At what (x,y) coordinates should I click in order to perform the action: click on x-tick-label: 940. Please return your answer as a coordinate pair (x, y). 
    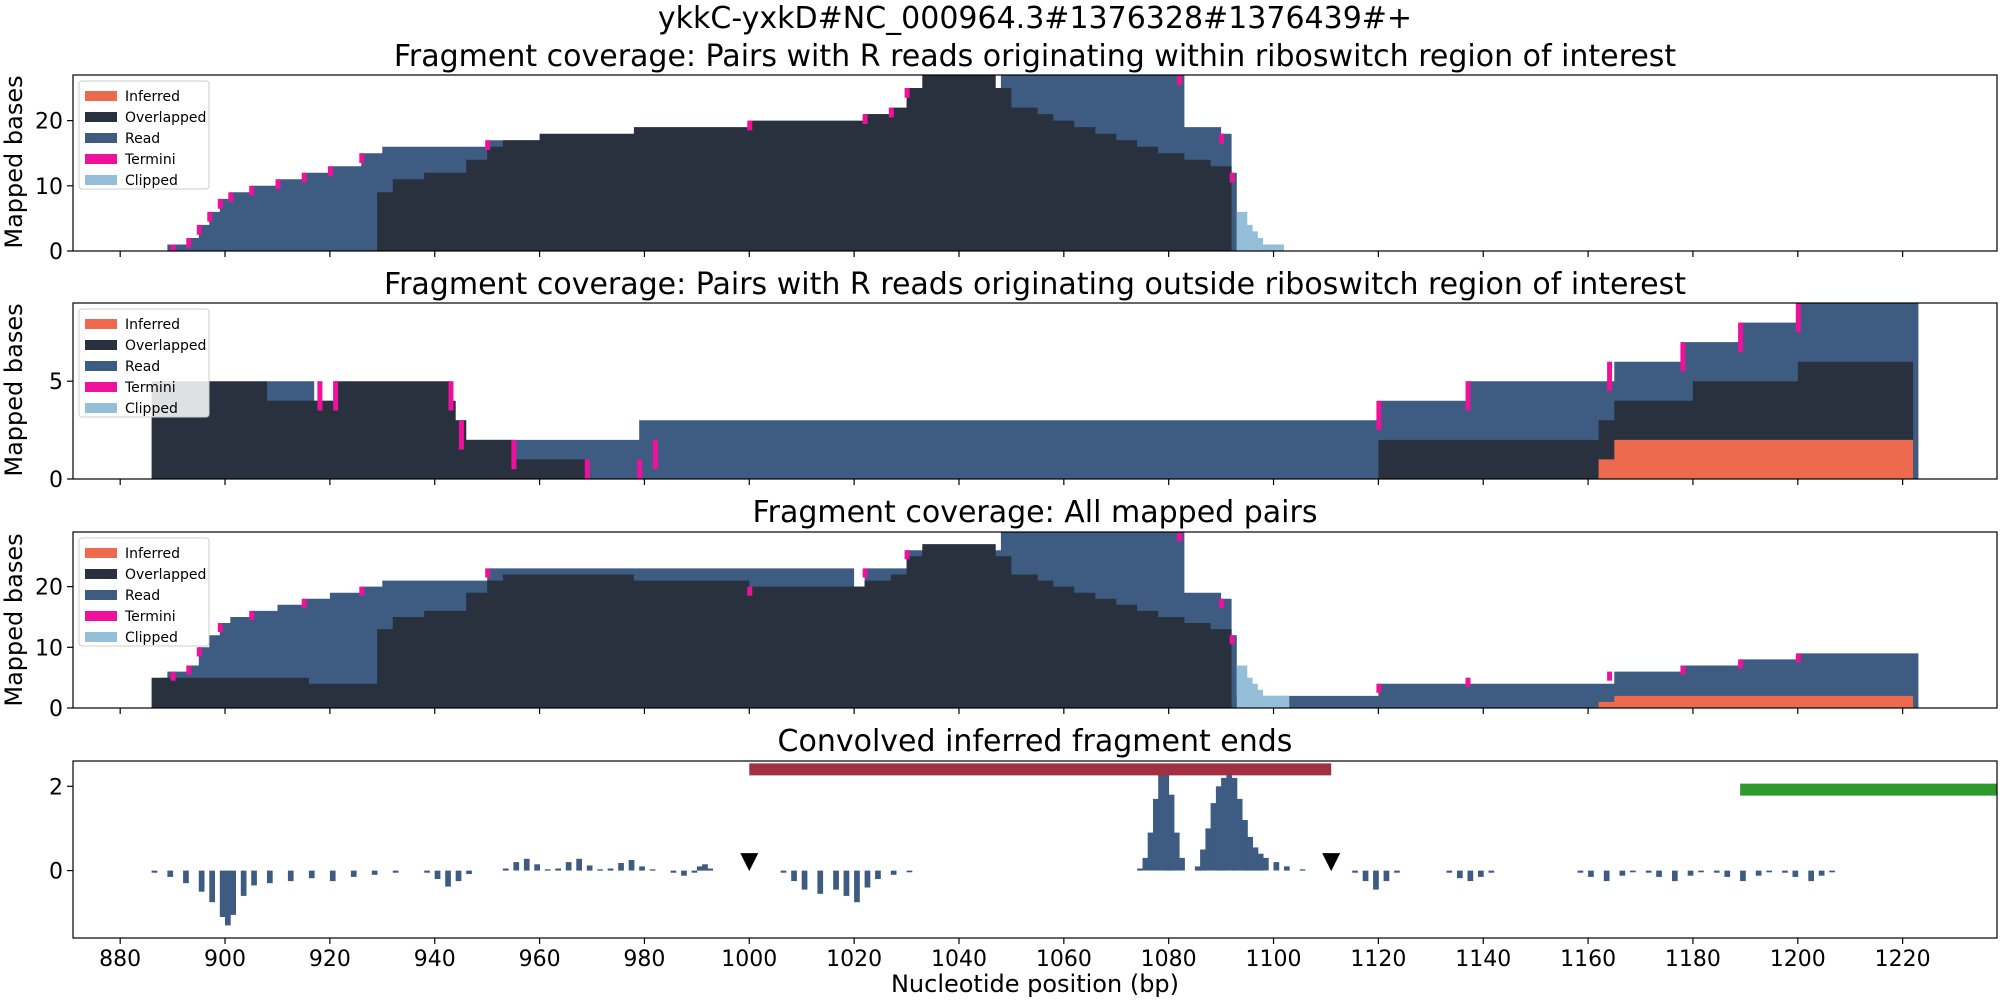
    Looking at the image, I should click on (435, 959).